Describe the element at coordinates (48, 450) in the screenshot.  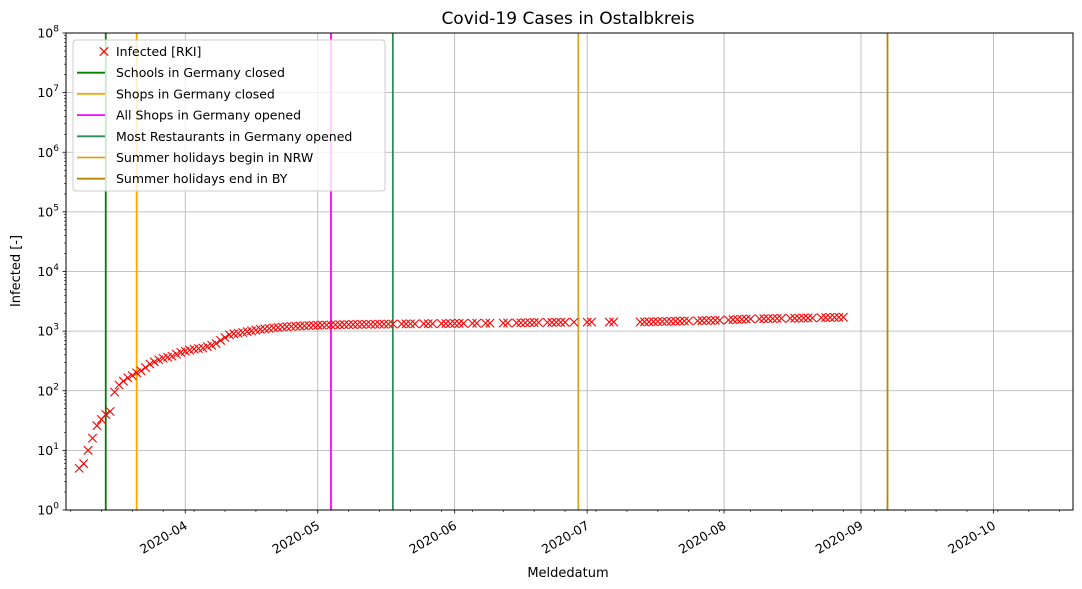
I see `y-tick-label: 101` at that location.